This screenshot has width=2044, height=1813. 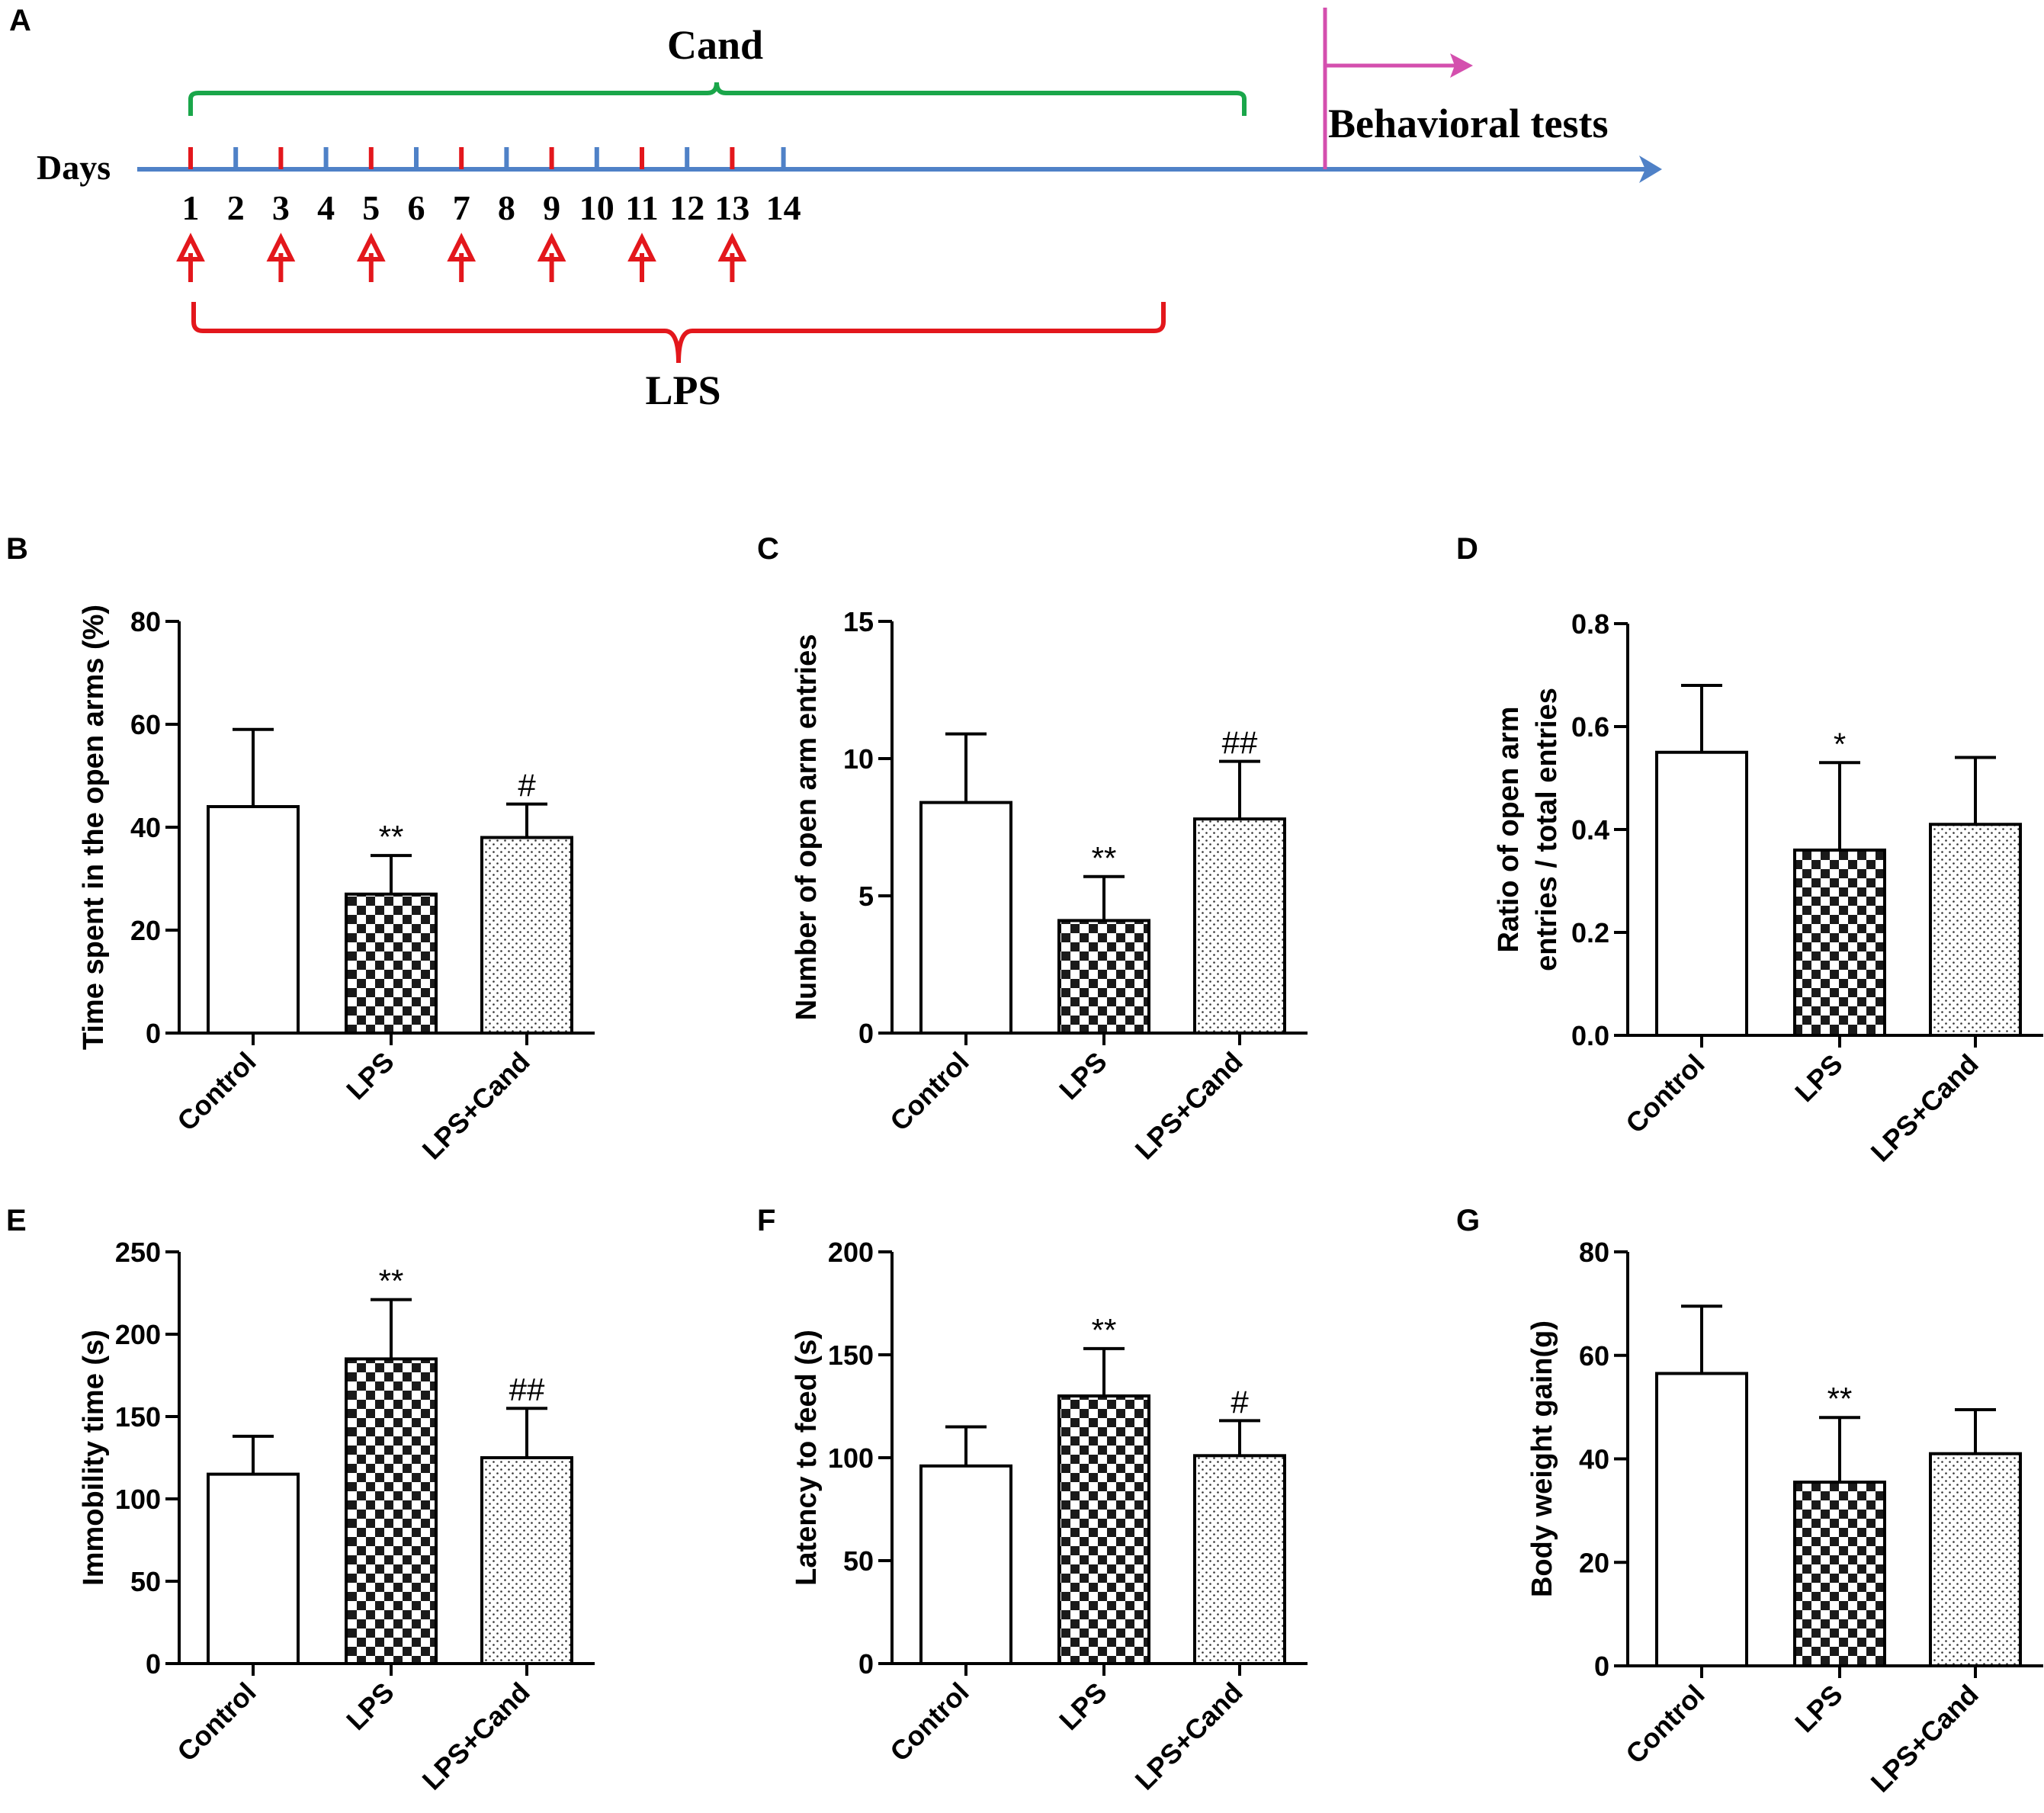 I want to click on y-tick-label: 250, so click(x=138, y=1252).